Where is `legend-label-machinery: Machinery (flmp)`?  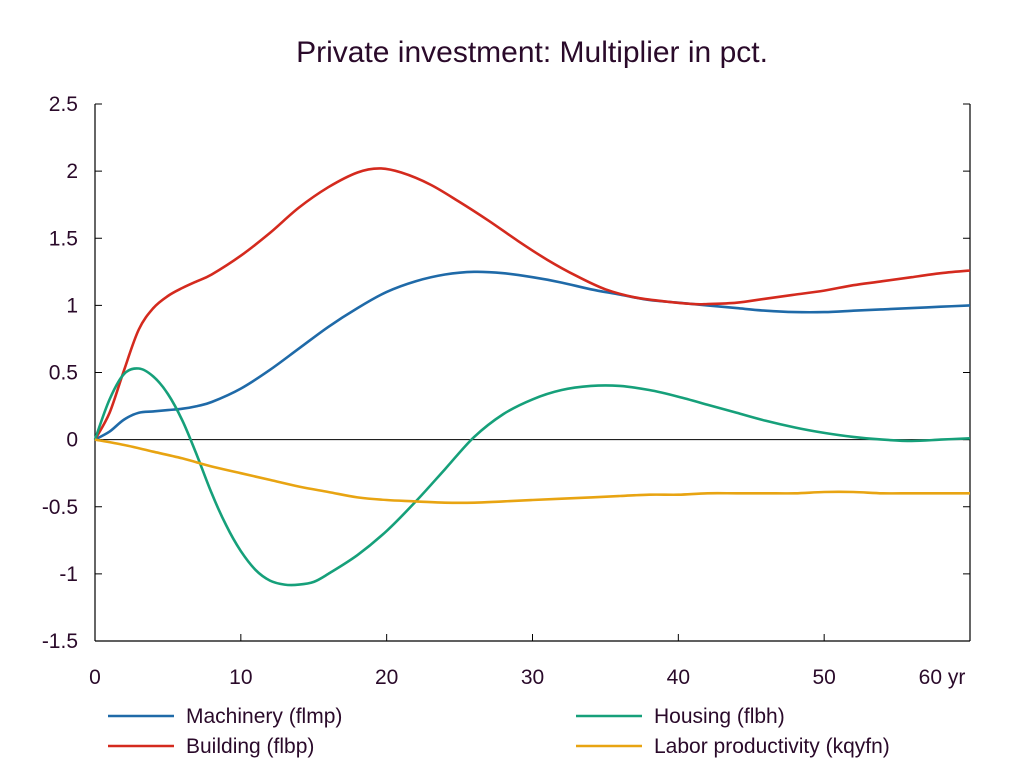 legend-label-machinery: Machinery (flmp) is located at coordinates (264, 716).